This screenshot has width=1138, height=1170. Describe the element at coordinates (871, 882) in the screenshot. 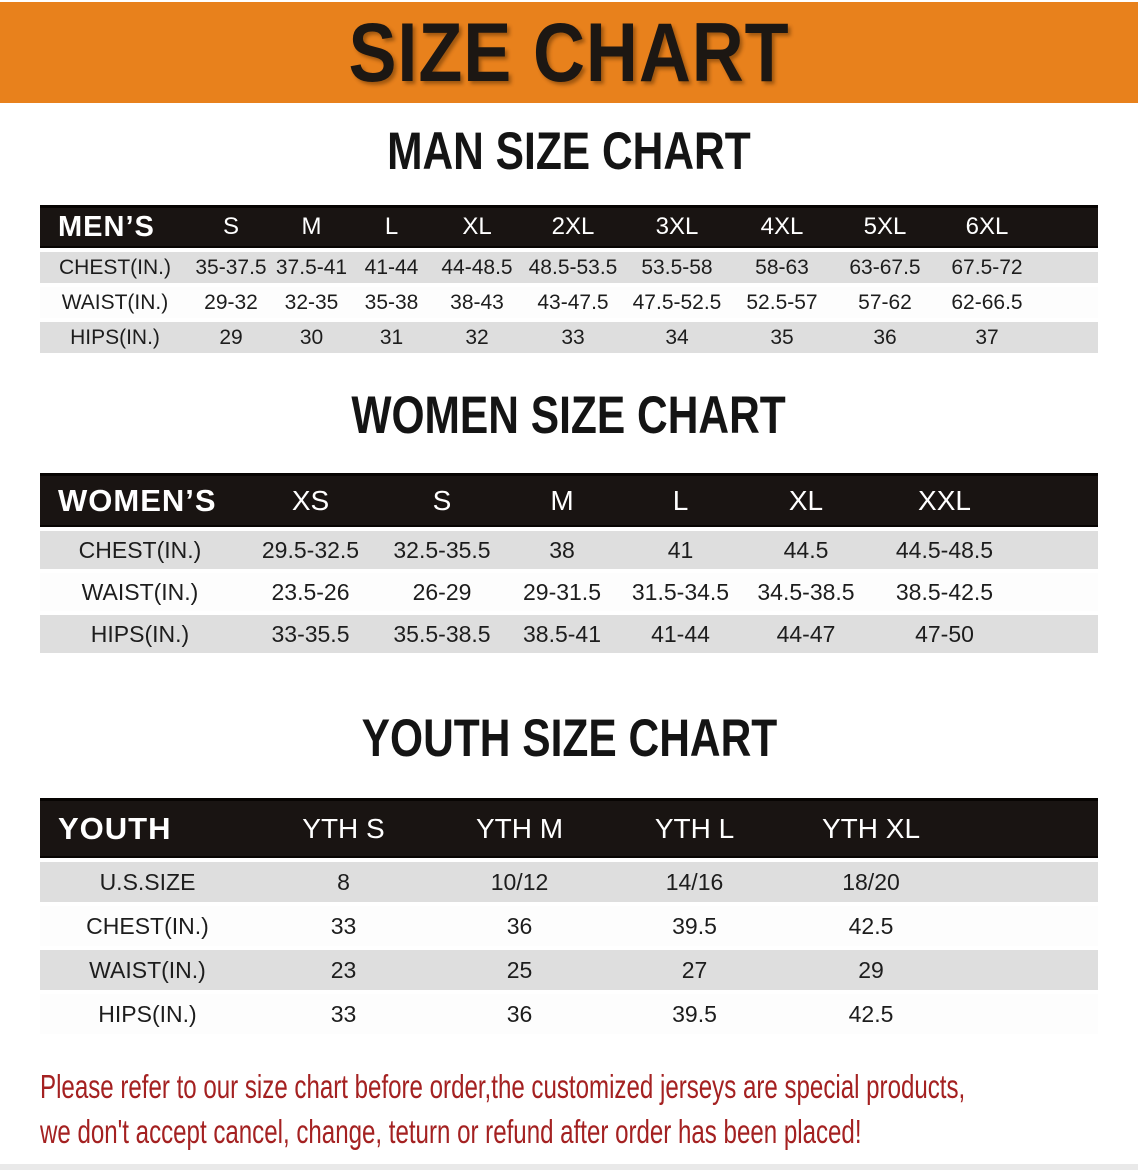

I see `measurement-value: 18/20` at that location.